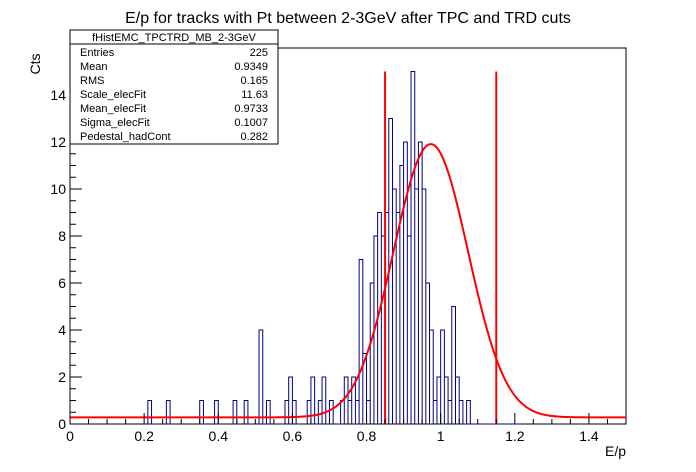 The width and height of the screenshot is (696, 472). What do you see at coordinates (589, 436) in the screenshot?
I see `x-tick-label: 1.4` at bounding box center [589, 436].